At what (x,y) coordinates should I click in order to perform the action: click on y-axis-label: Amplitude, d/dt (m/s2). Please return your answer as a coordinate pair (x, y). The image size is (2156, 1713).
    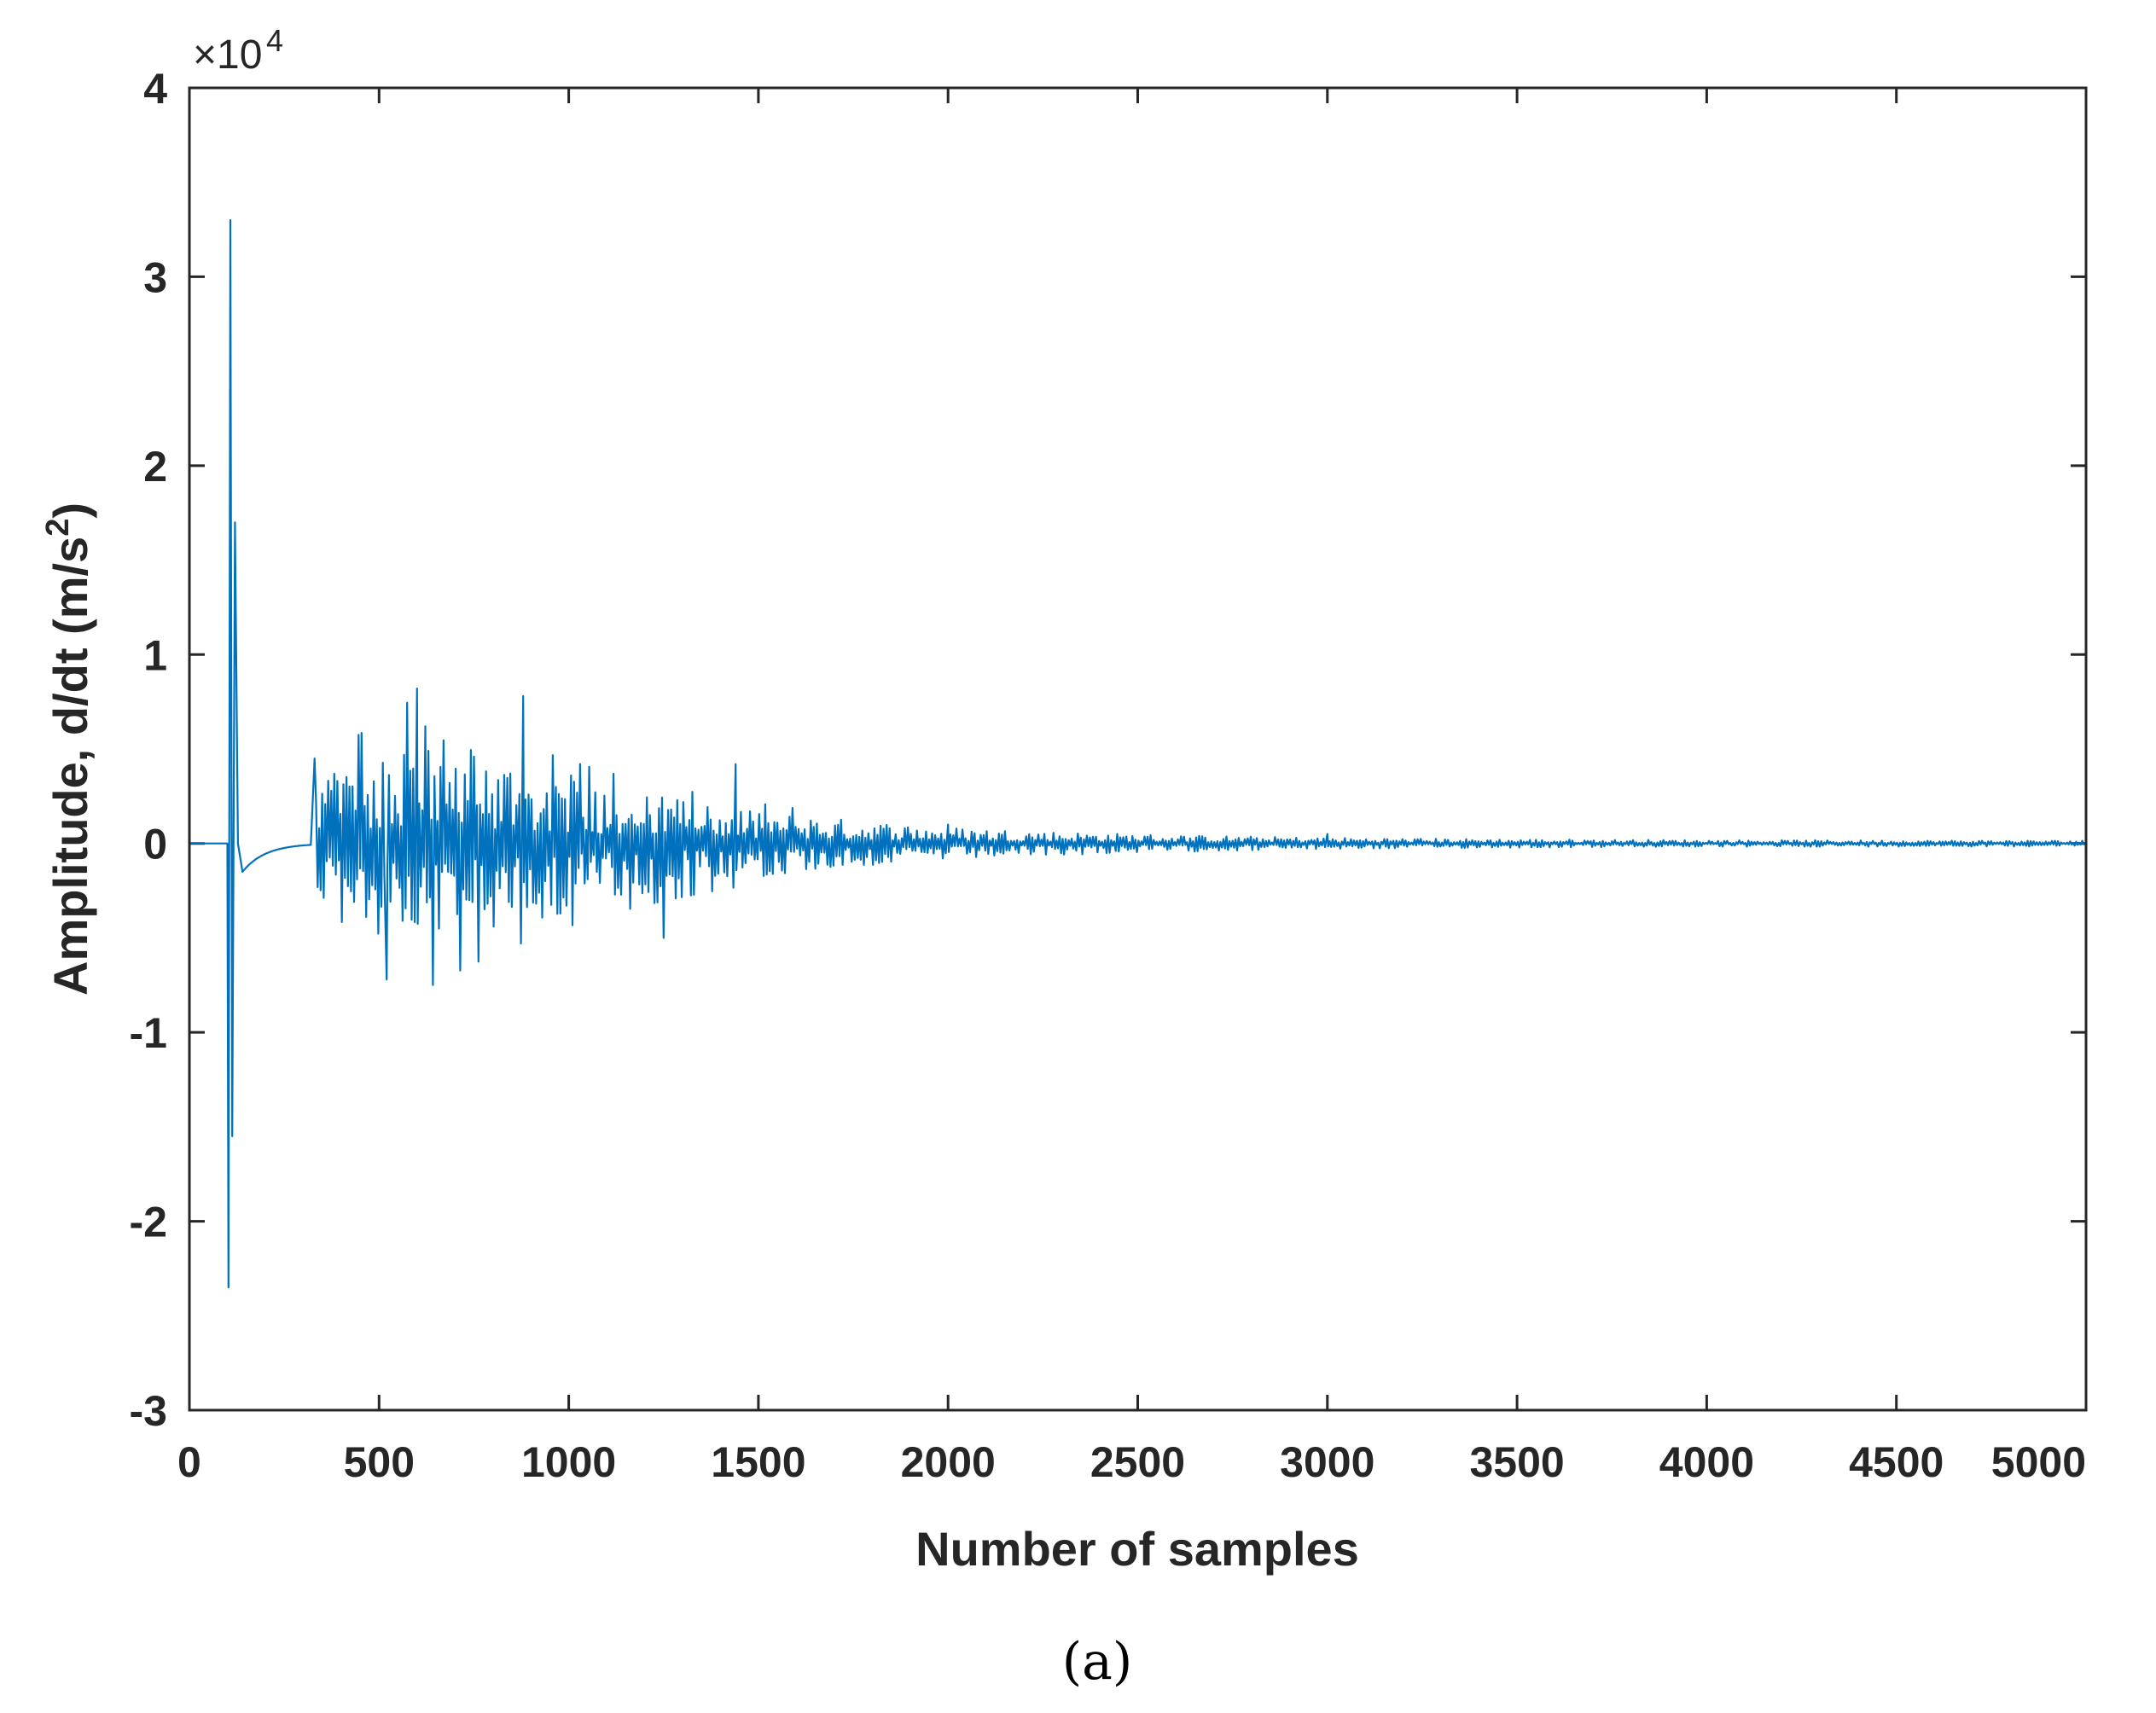
    Looking at the image, I should click on (68, 749).